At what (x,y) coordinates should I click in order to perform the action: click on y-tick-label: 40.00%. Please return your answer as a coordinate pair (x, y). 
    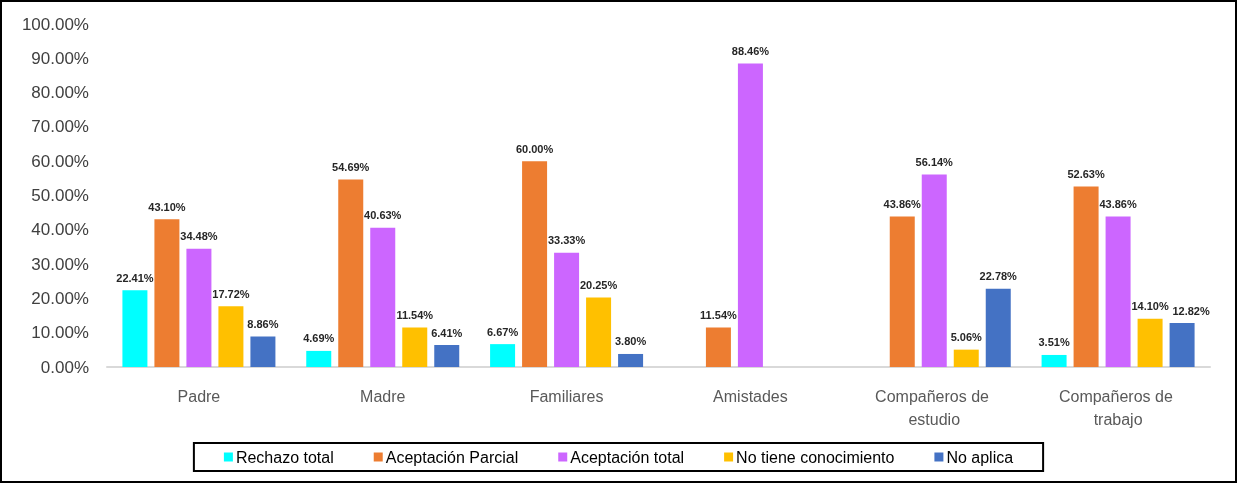
    Looking at the image, I should click on (60, 230).